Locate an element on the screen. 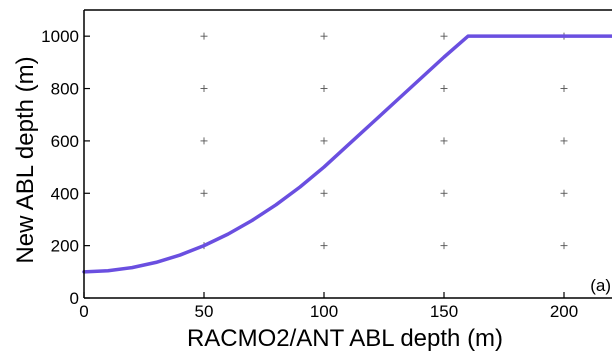 This screenshot has width=612, height=354. x-tick-label: 0 is located at coordinates (83, 311).